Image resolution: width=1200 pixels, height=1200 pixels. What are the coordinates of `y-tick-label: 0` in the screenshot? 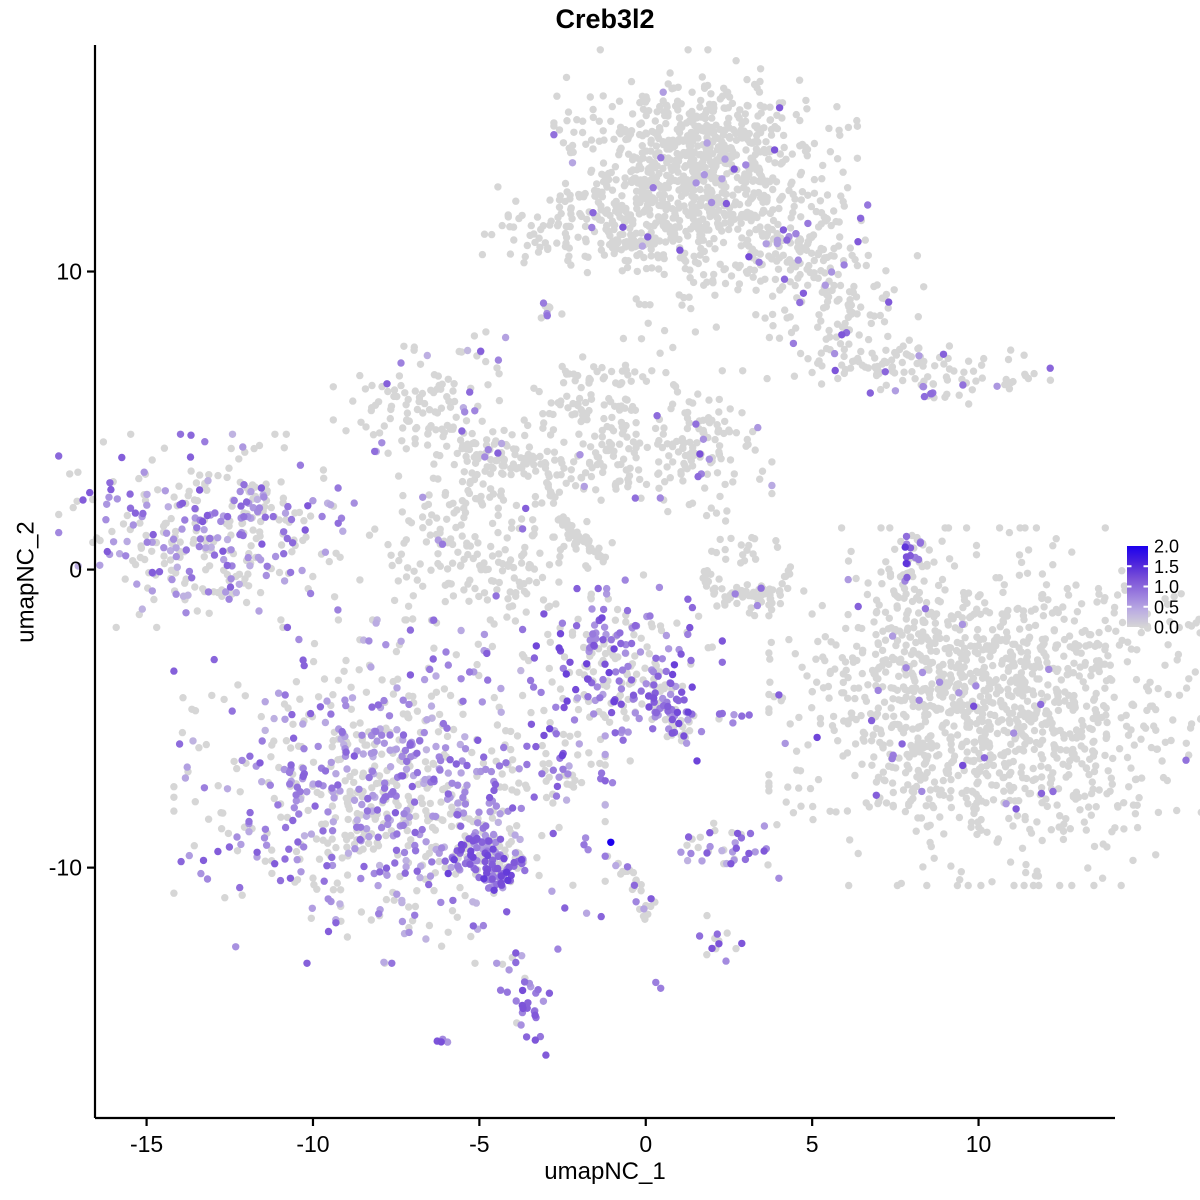 It's located at (75, 570).